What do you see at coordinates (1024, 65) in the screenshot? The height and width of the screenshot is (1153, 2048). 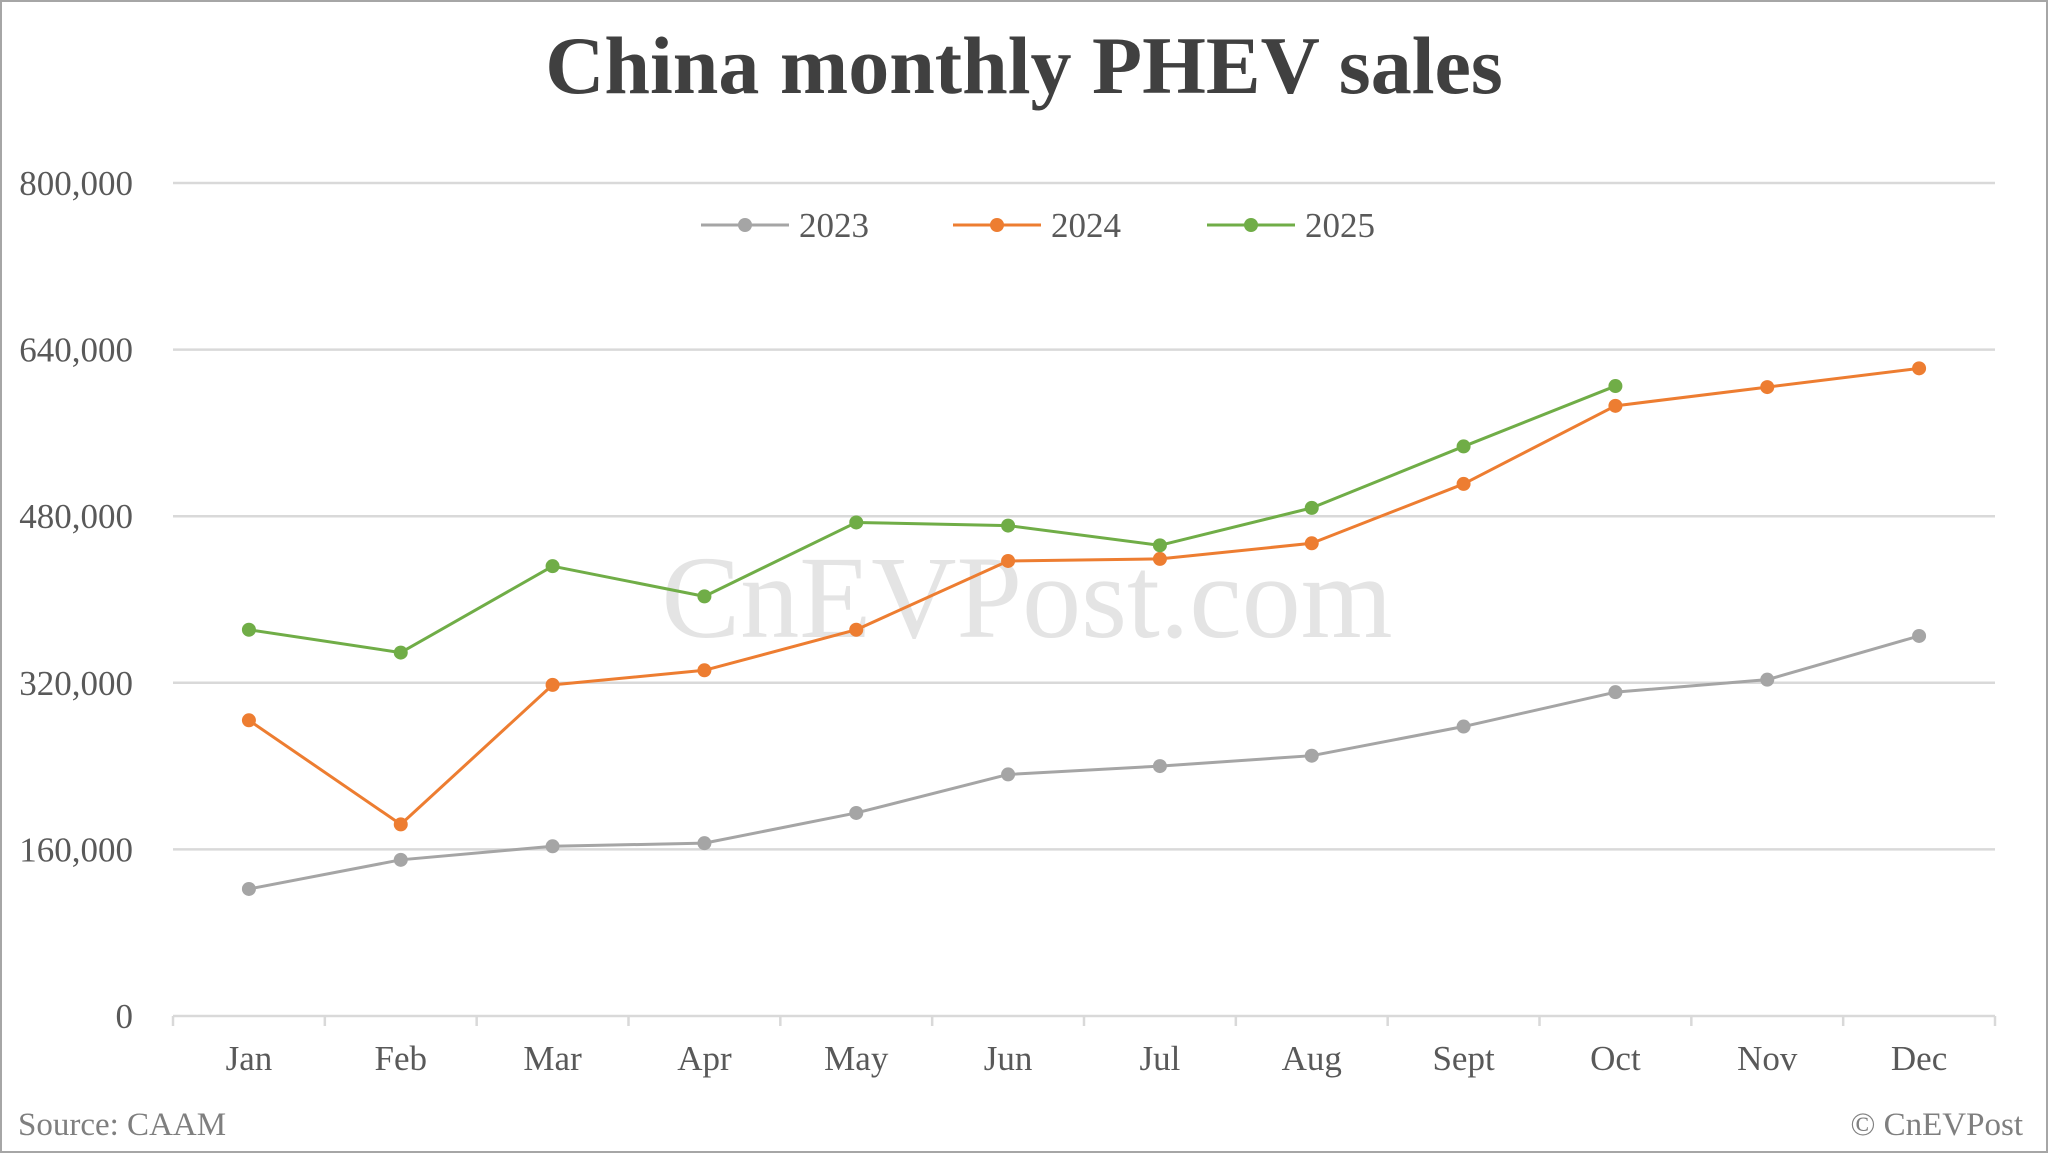 I see `chart-title: China monthly PHEV sales` at bounding box center [1024, 65].